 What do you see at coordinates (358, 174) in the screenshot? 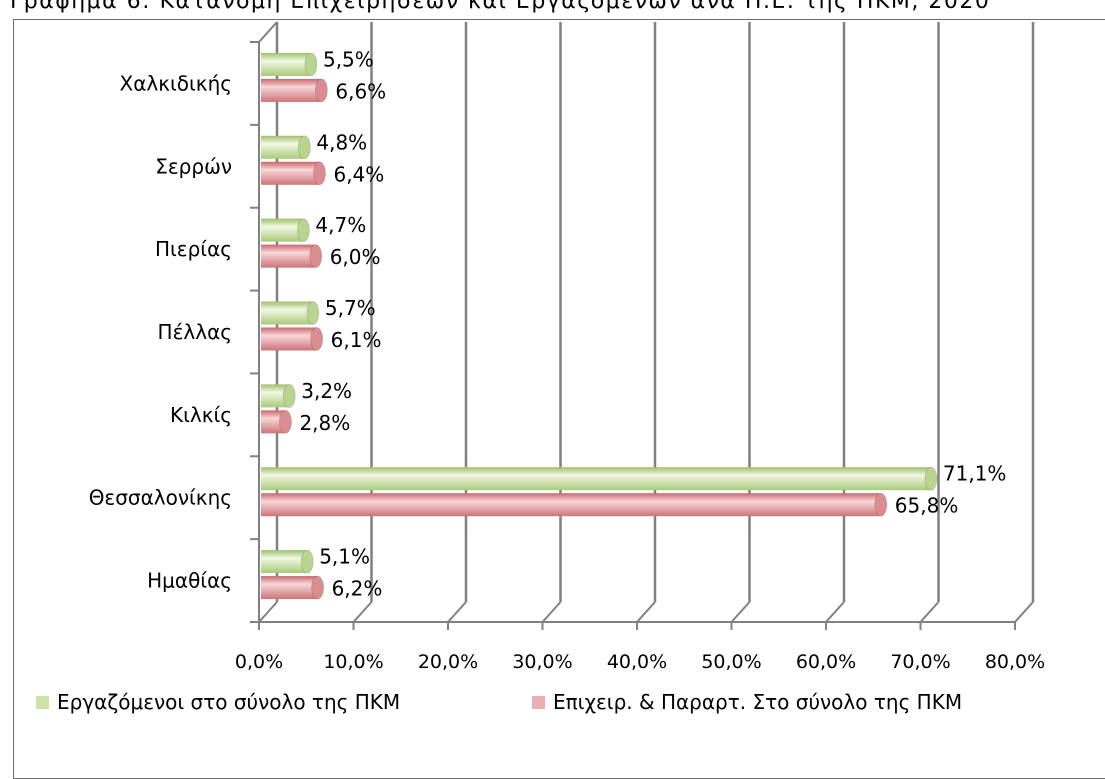
I see `data-label-businesses-1: 6,4%` at bounding box center [358, 174].